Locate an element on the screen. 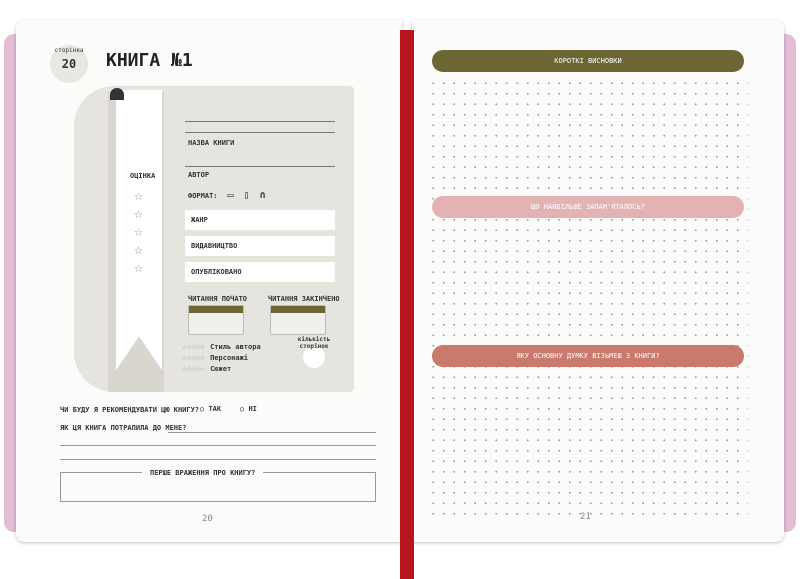 This screenshot has width=800, height=579. page-number: 20 is located at coordinates (207, 519).